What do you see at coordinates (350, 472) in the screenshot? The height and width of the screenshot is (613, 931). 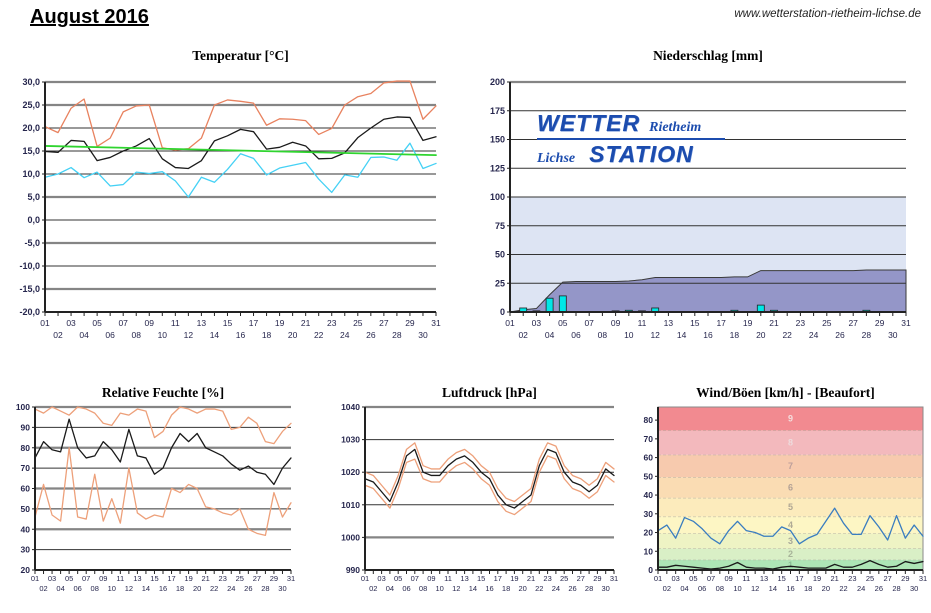 I see `svg-text: 1020` at bounding box center [350, 472].